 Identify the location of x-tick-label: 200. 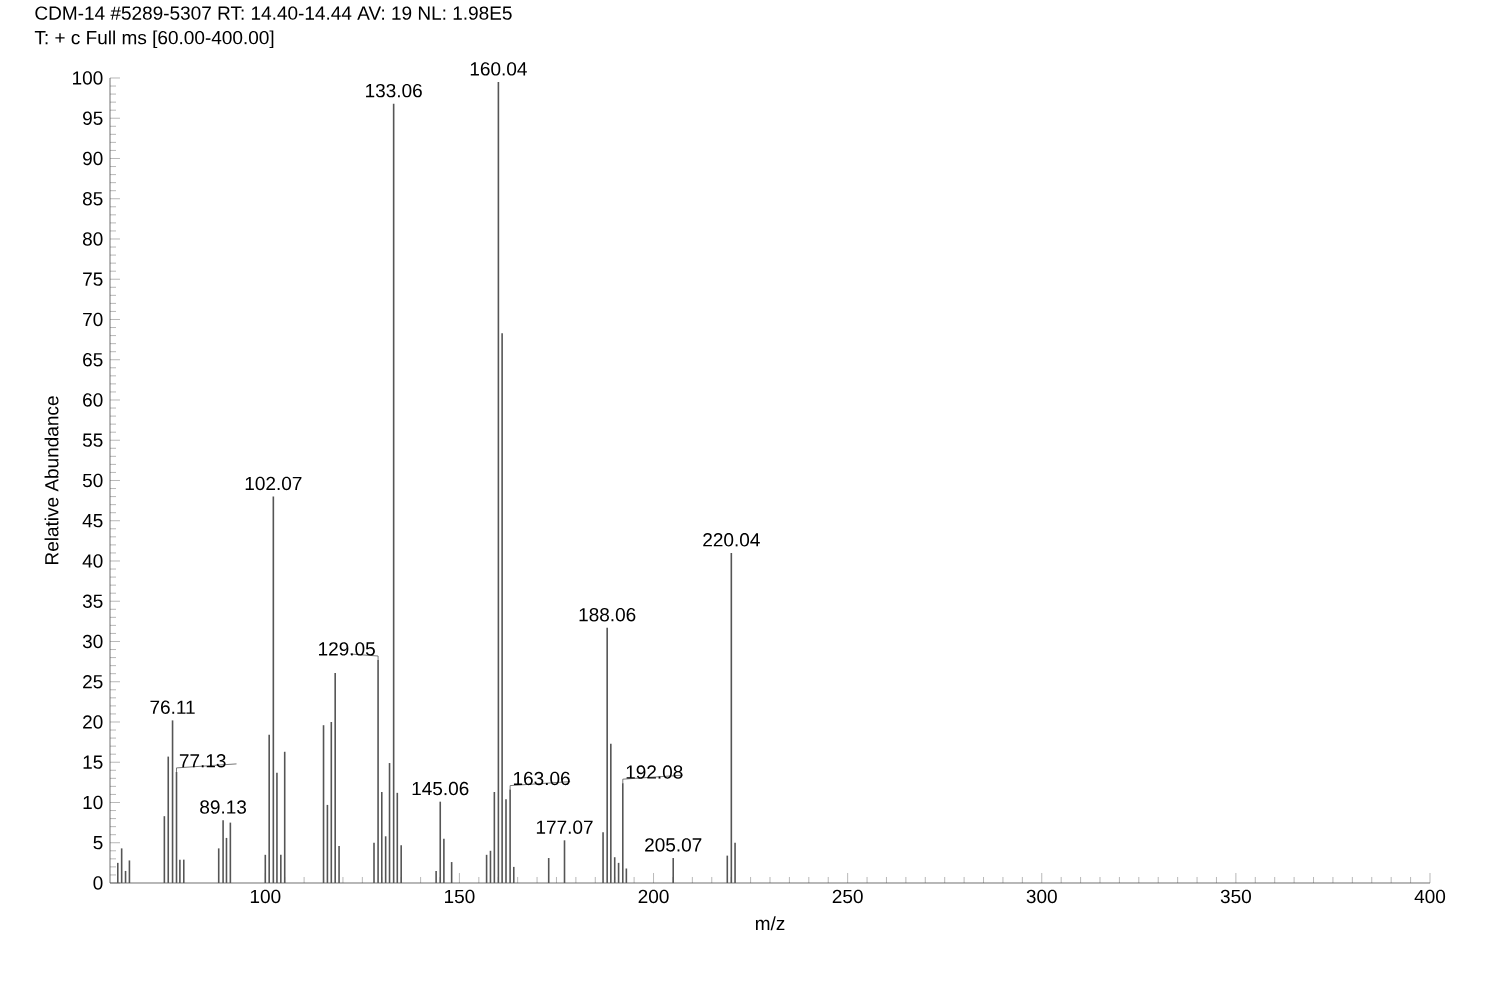
(653, 896).